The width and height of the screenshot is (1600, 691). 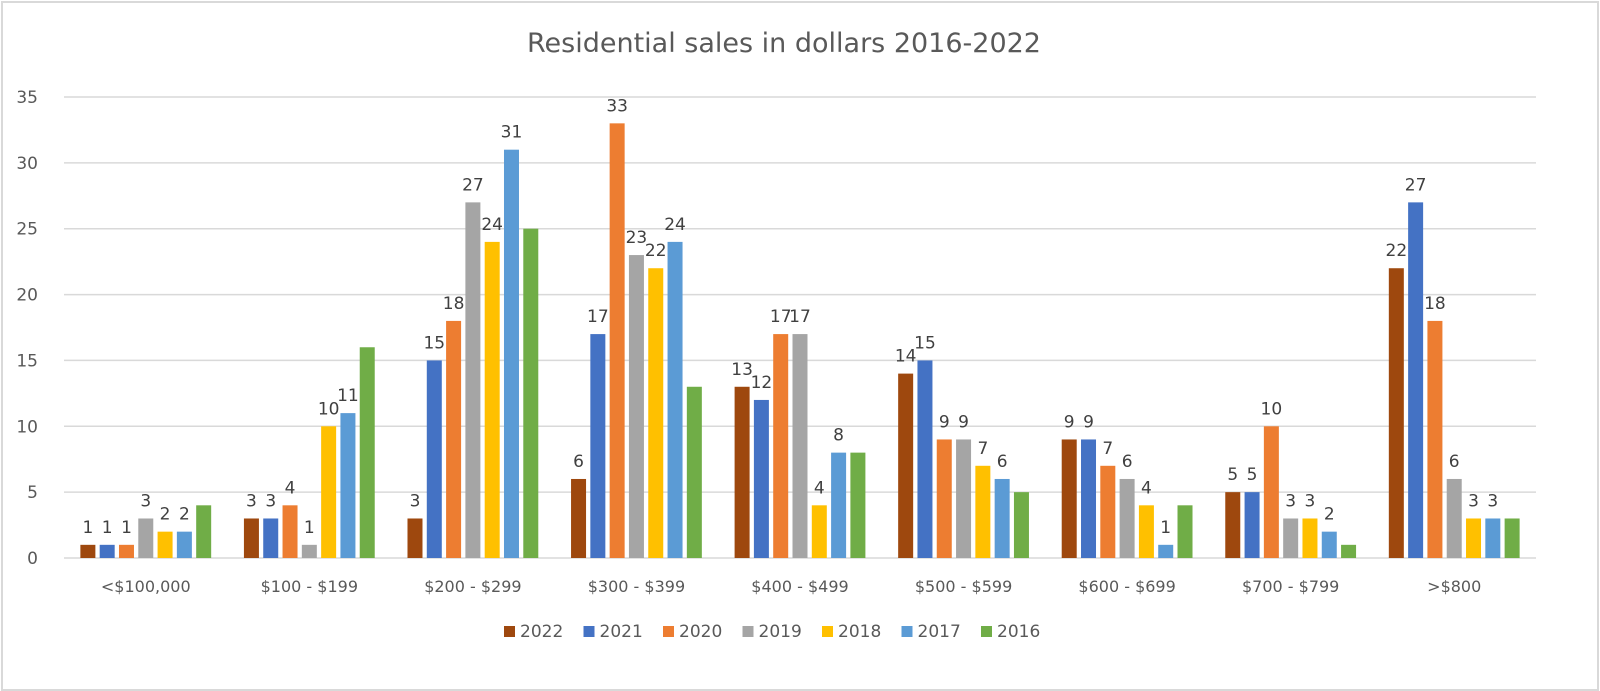 What do you see at coordinates (925, 343) in the screenshot?
I see `data-label: 15` at bounding box center [925, 343].